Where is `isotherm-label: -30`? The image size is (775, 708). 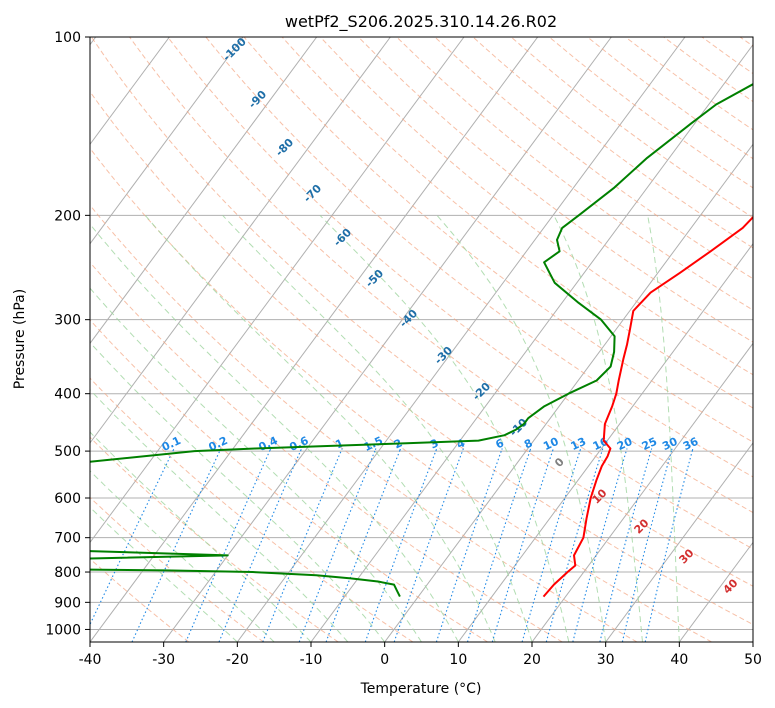 isotherm-label: -30 is located at coordinates (443, 355).